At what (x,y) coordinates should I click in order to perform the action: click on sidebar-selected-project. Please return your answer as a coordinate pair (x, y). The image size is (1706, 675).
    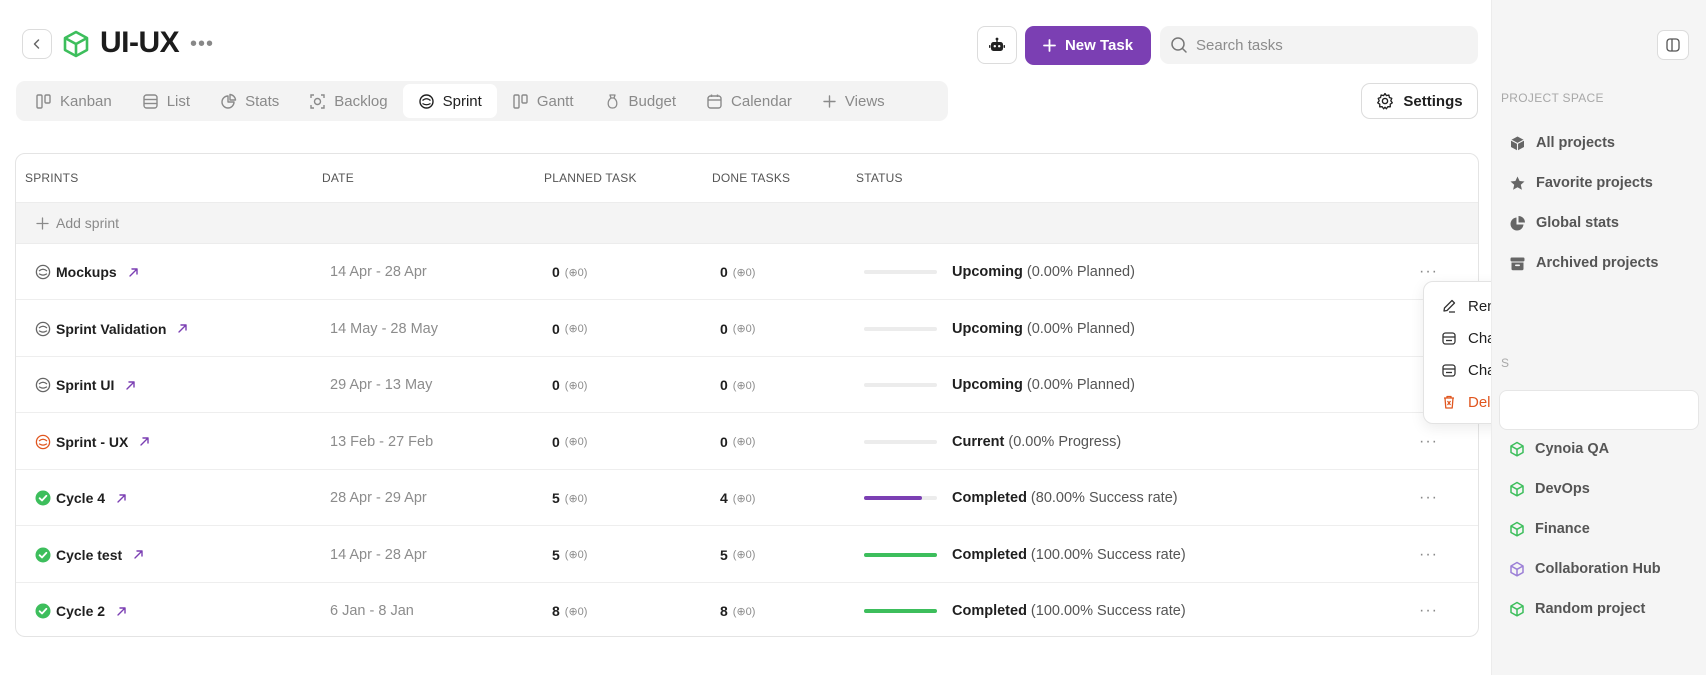
    Looking at the image, I should click on (1599, 410).